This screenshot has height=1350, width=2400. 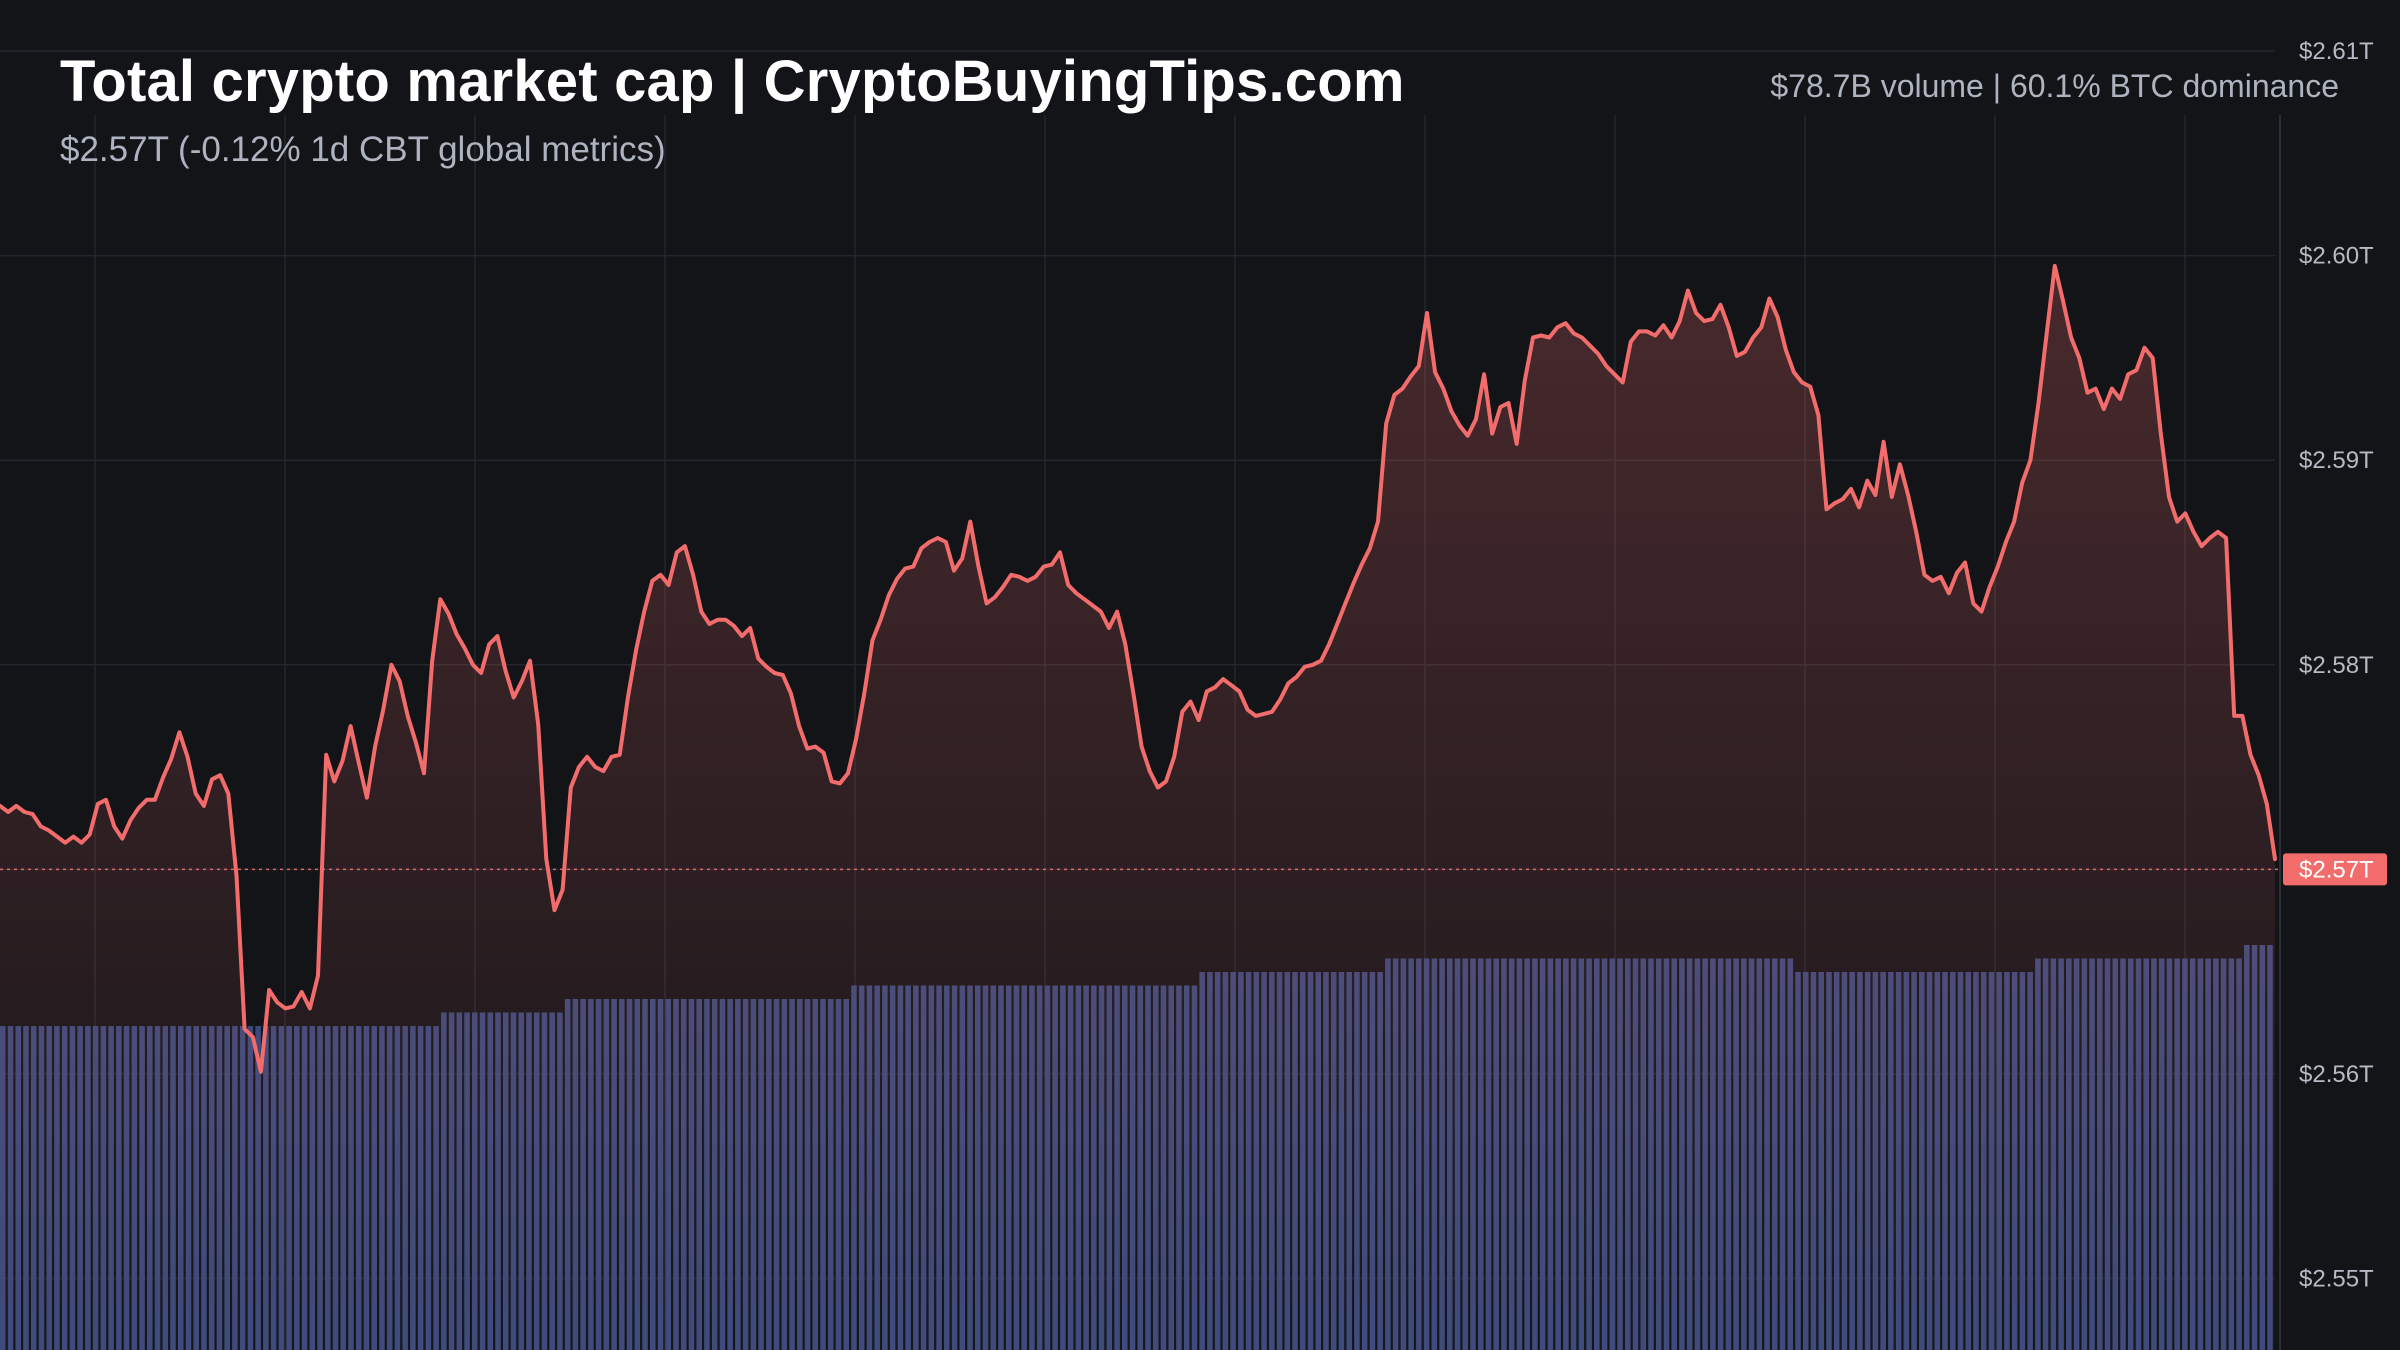 What do you see at coordinates (2336, 256) in the screenshot?
I see `price-axis-tick-label: $2.60T` at bounding box center [2336, 256].